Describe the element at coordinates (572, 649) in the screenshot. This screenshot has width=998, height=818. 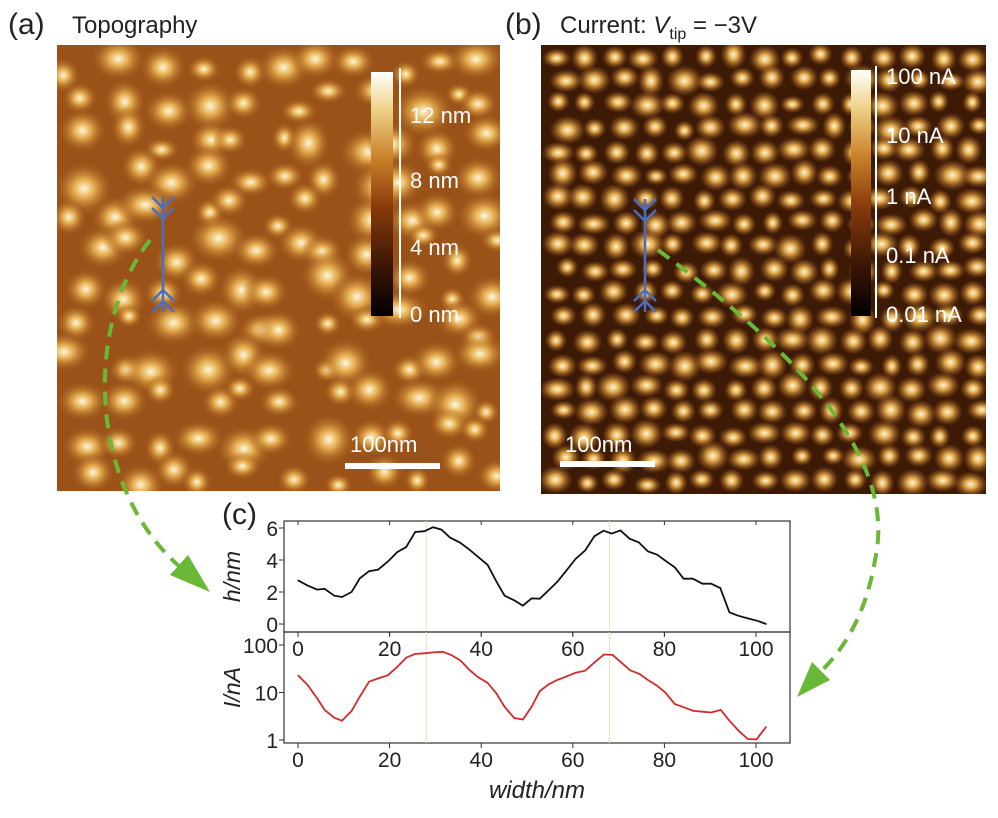
I see `x-tick-label: 60` at that location.